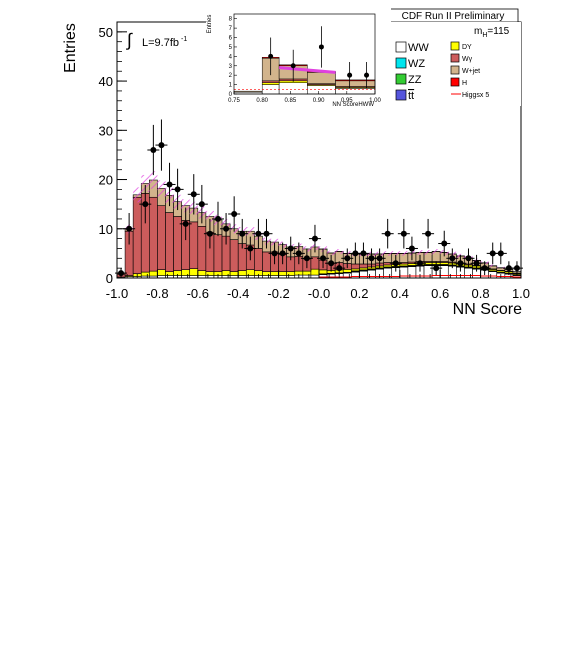 This screenshot has height=667, width=567. Describe the element at coordinates (467, 47) in the screenshot. I see `legend-label: DY` at that location.